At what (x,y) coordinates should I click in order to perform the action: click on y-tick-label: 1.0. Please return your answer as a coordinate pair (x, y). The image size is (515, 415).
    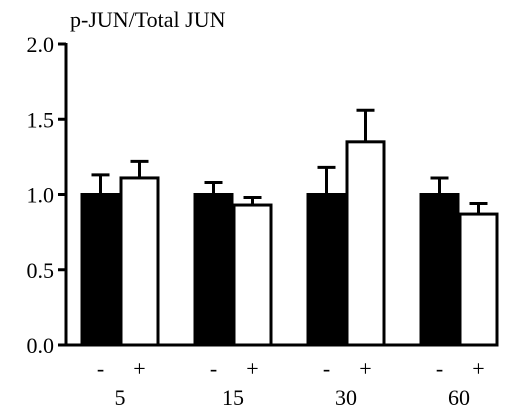
    Looking at the image, I should click on (41, 195).